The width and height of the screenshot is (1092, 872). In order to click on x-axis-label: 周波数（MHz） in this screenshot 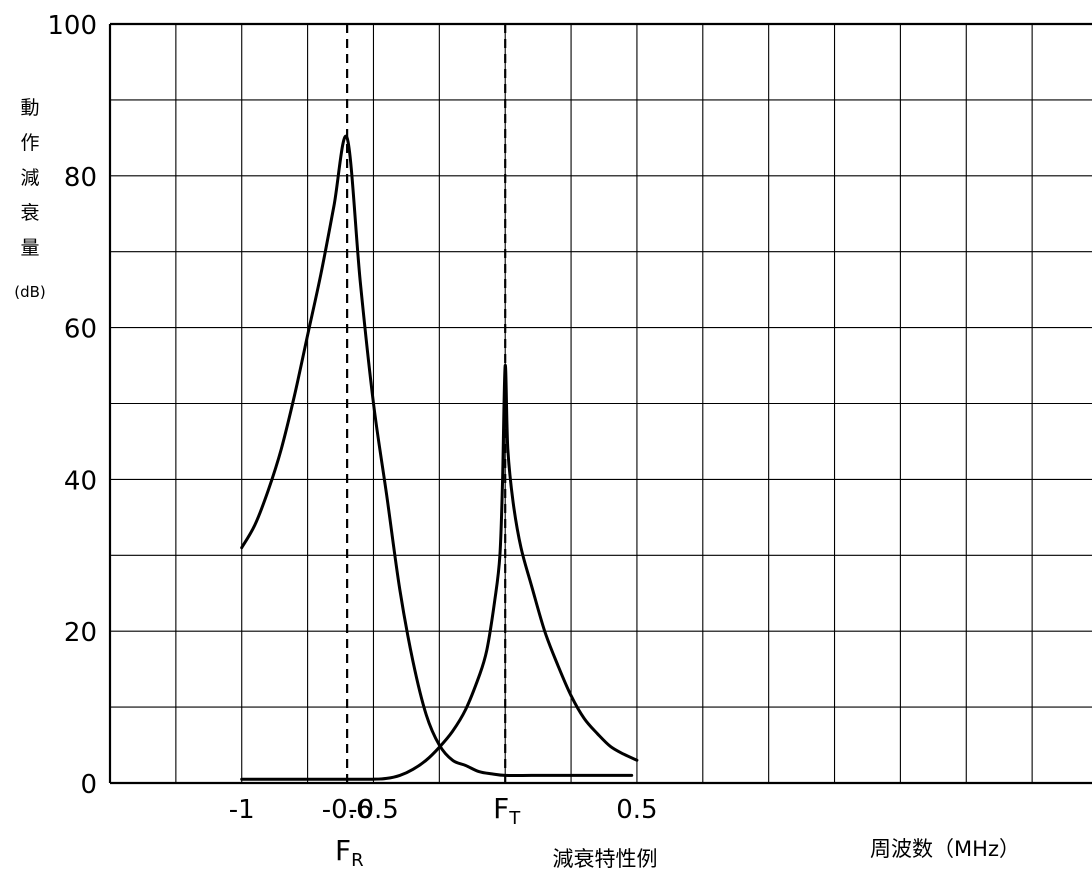, I will do `click(945, 849)`.